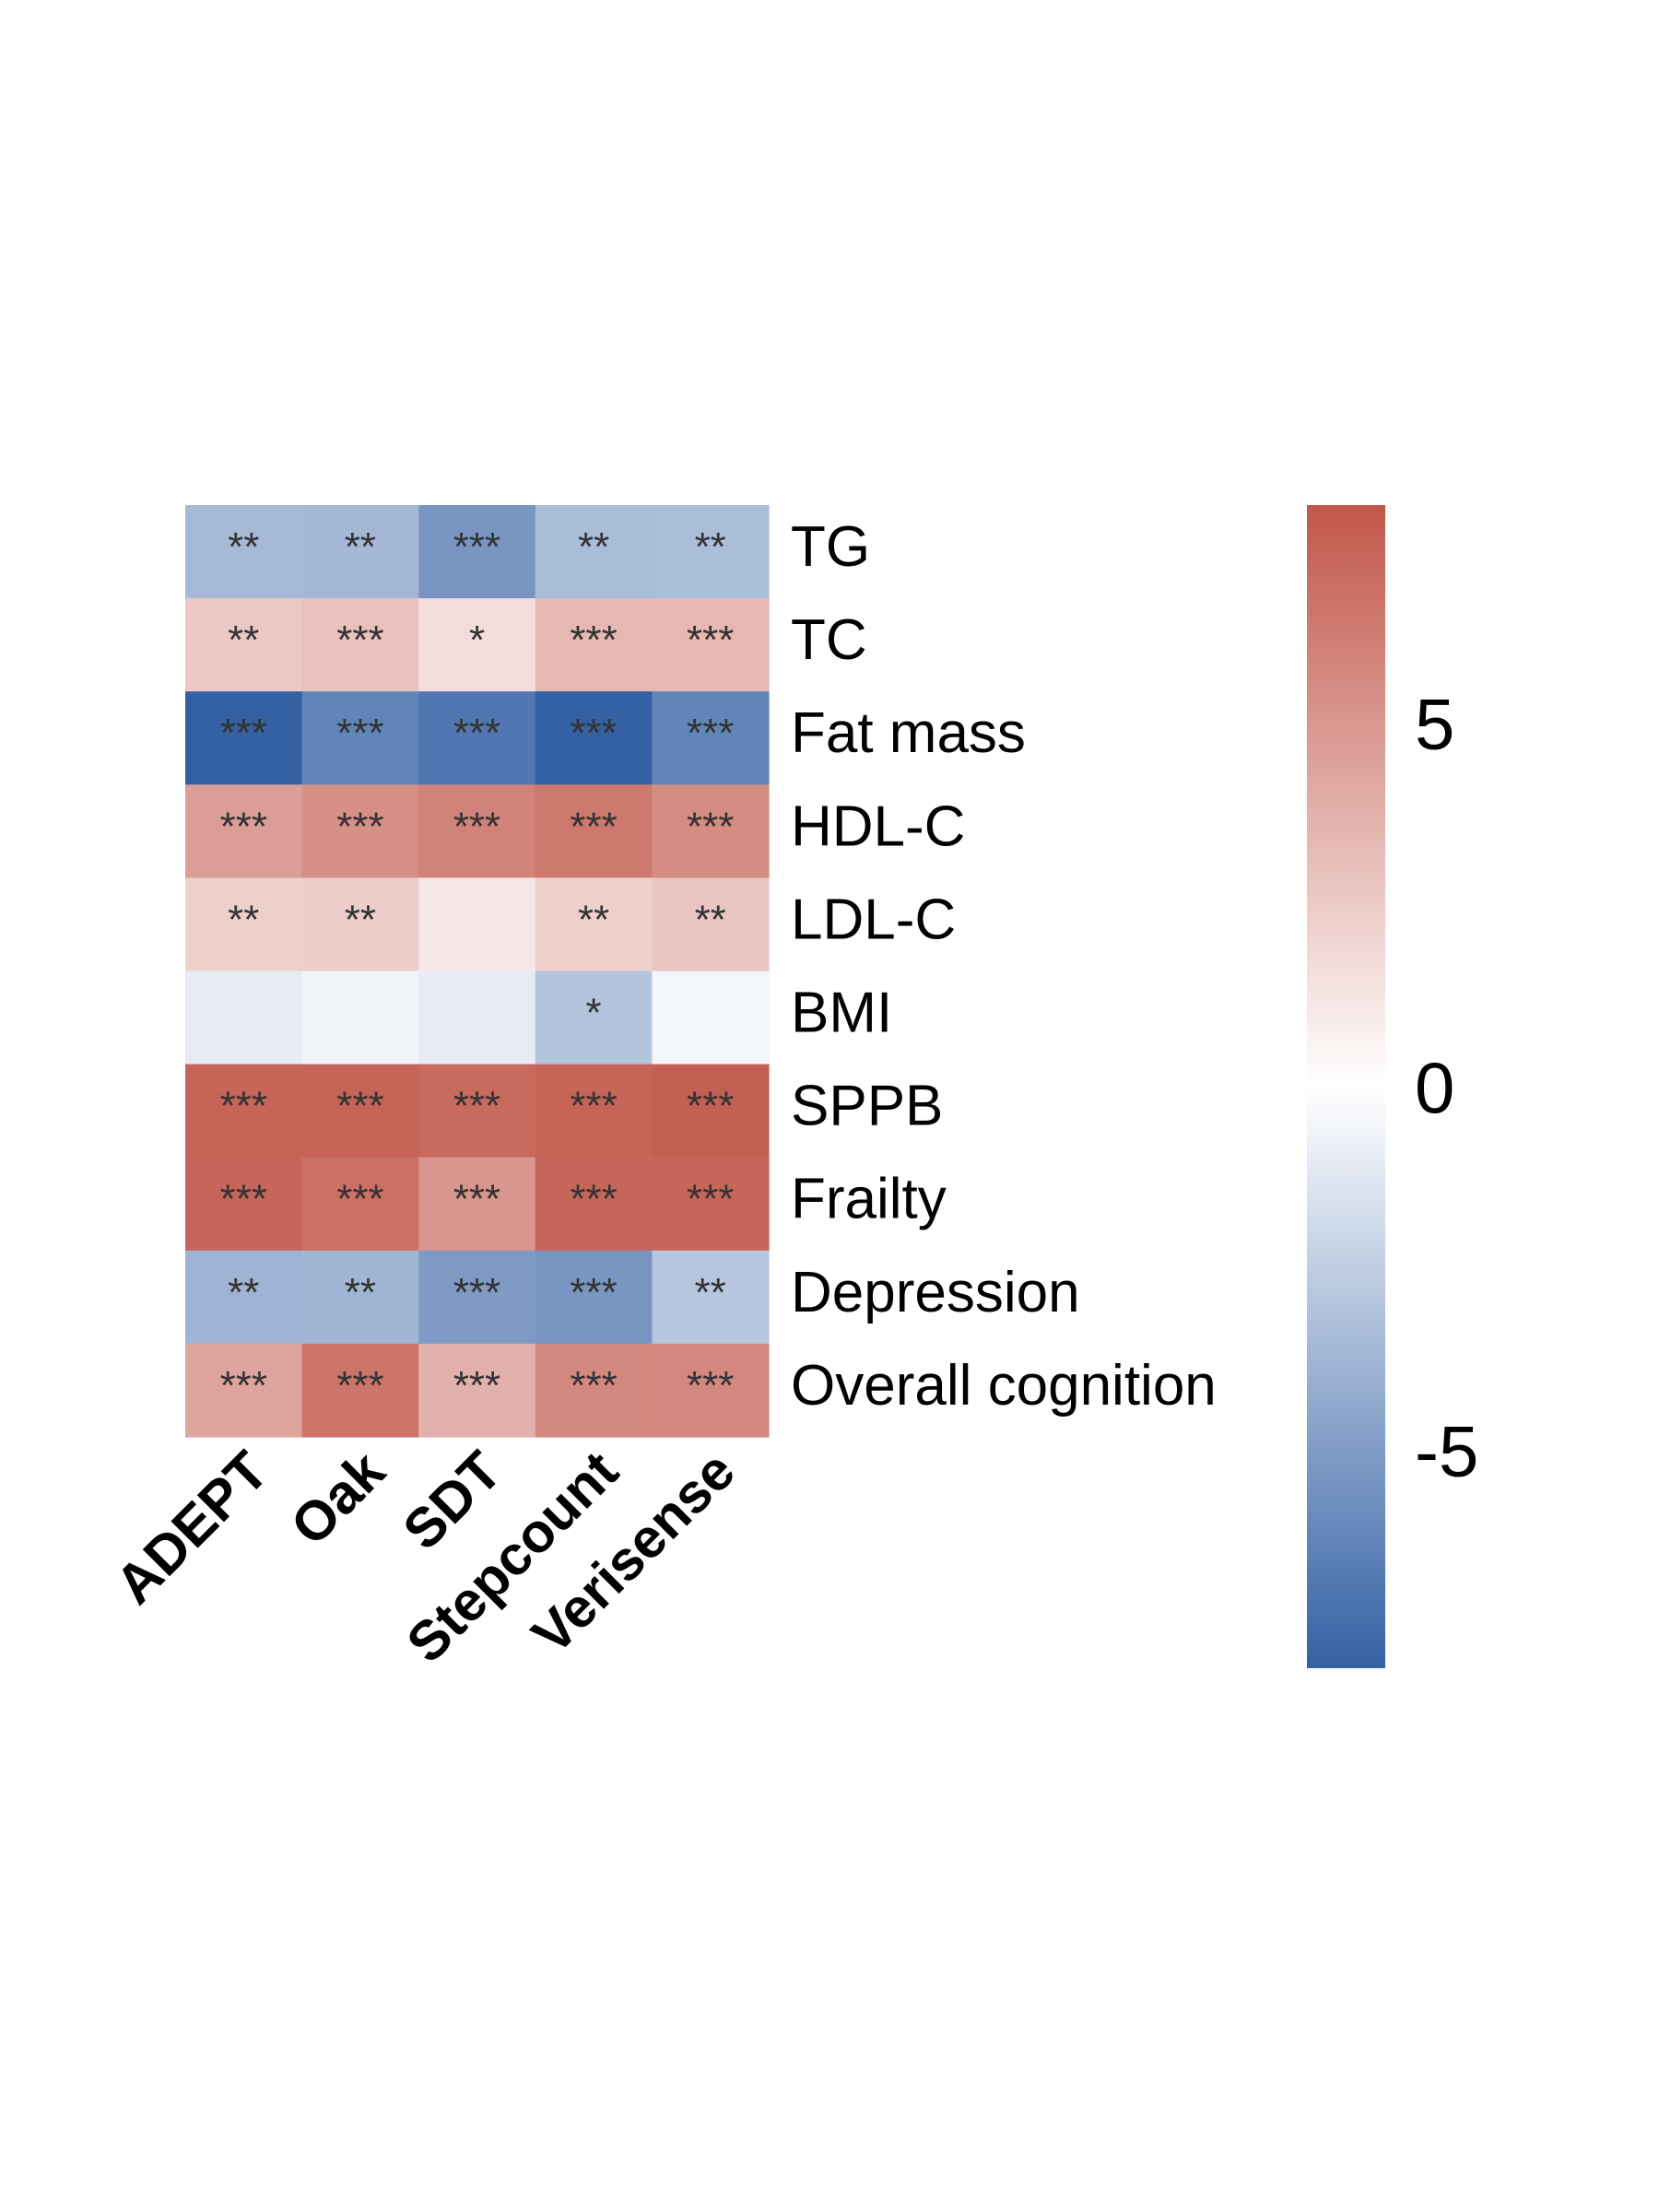 The width and height of the screenshot is (1659, 2212). Describe the element at coordinates (1346, 1086) in the screenshot. I see `colorbar-bar` at that location.